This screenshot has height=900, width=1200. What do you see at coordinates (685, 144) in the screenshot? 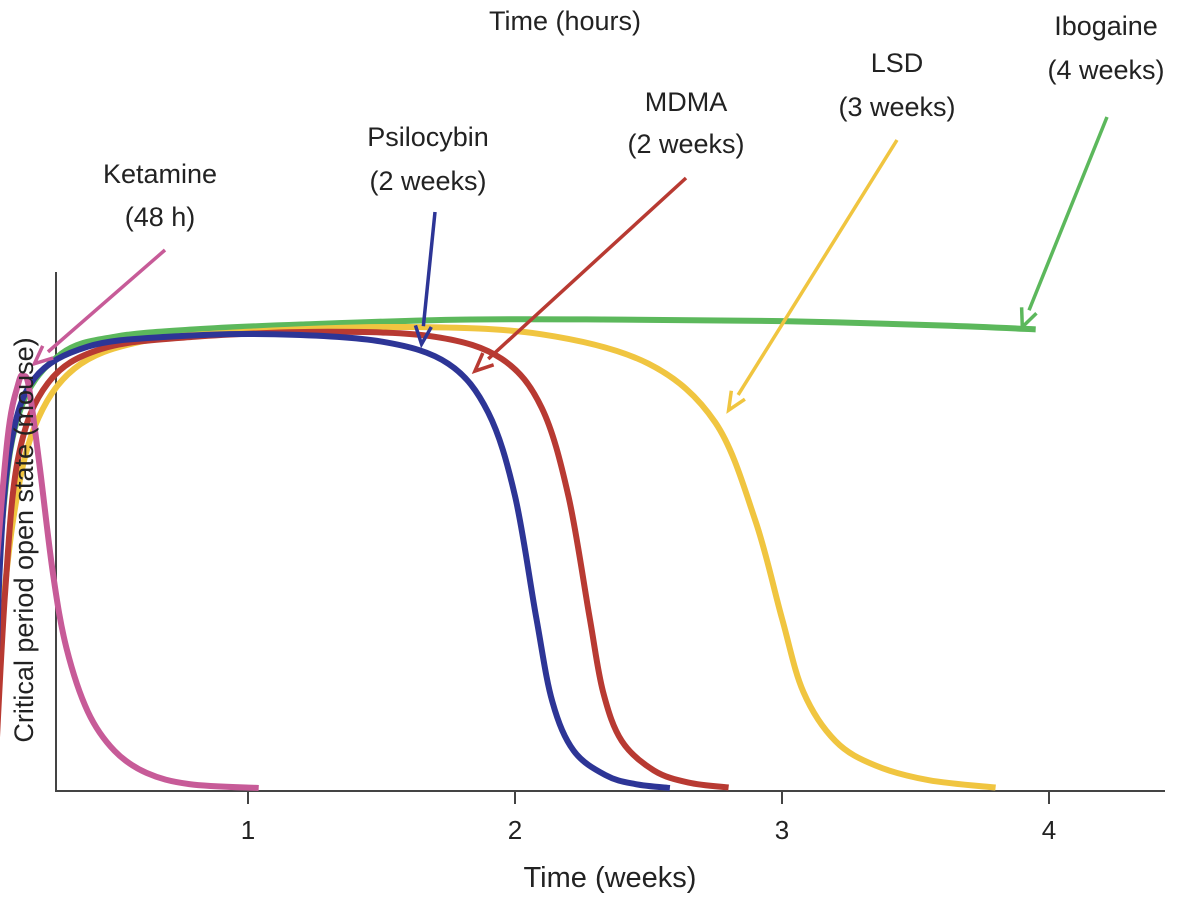
I see `annotation-duration-mdma: (2 weeks)` at bounding box center [685, 144].